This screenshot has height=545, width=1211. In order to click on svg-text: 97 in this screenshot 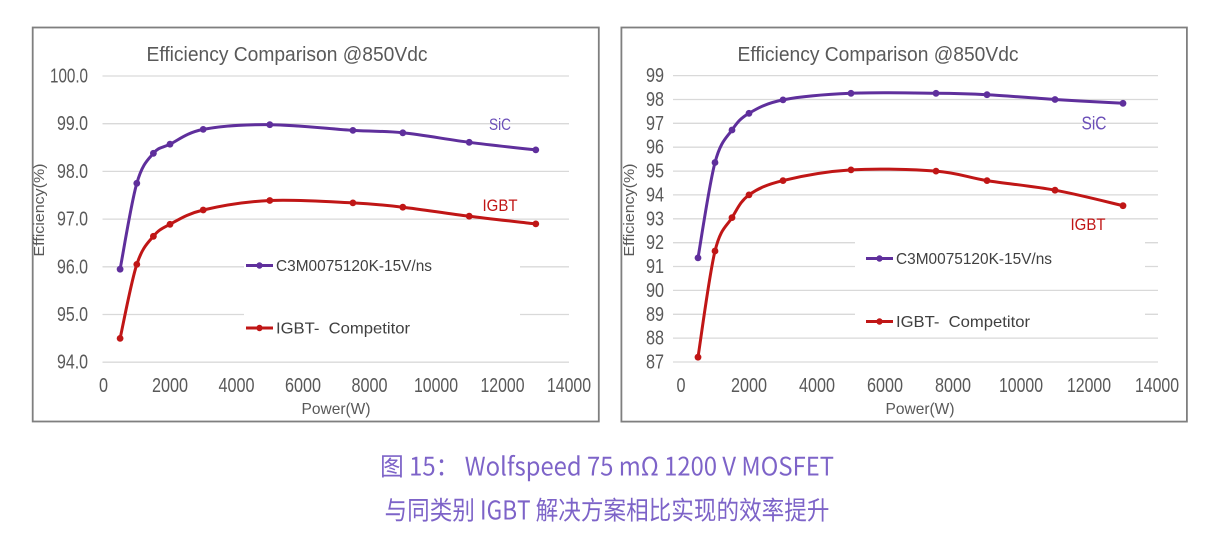, I will do `click(655, 124)`.